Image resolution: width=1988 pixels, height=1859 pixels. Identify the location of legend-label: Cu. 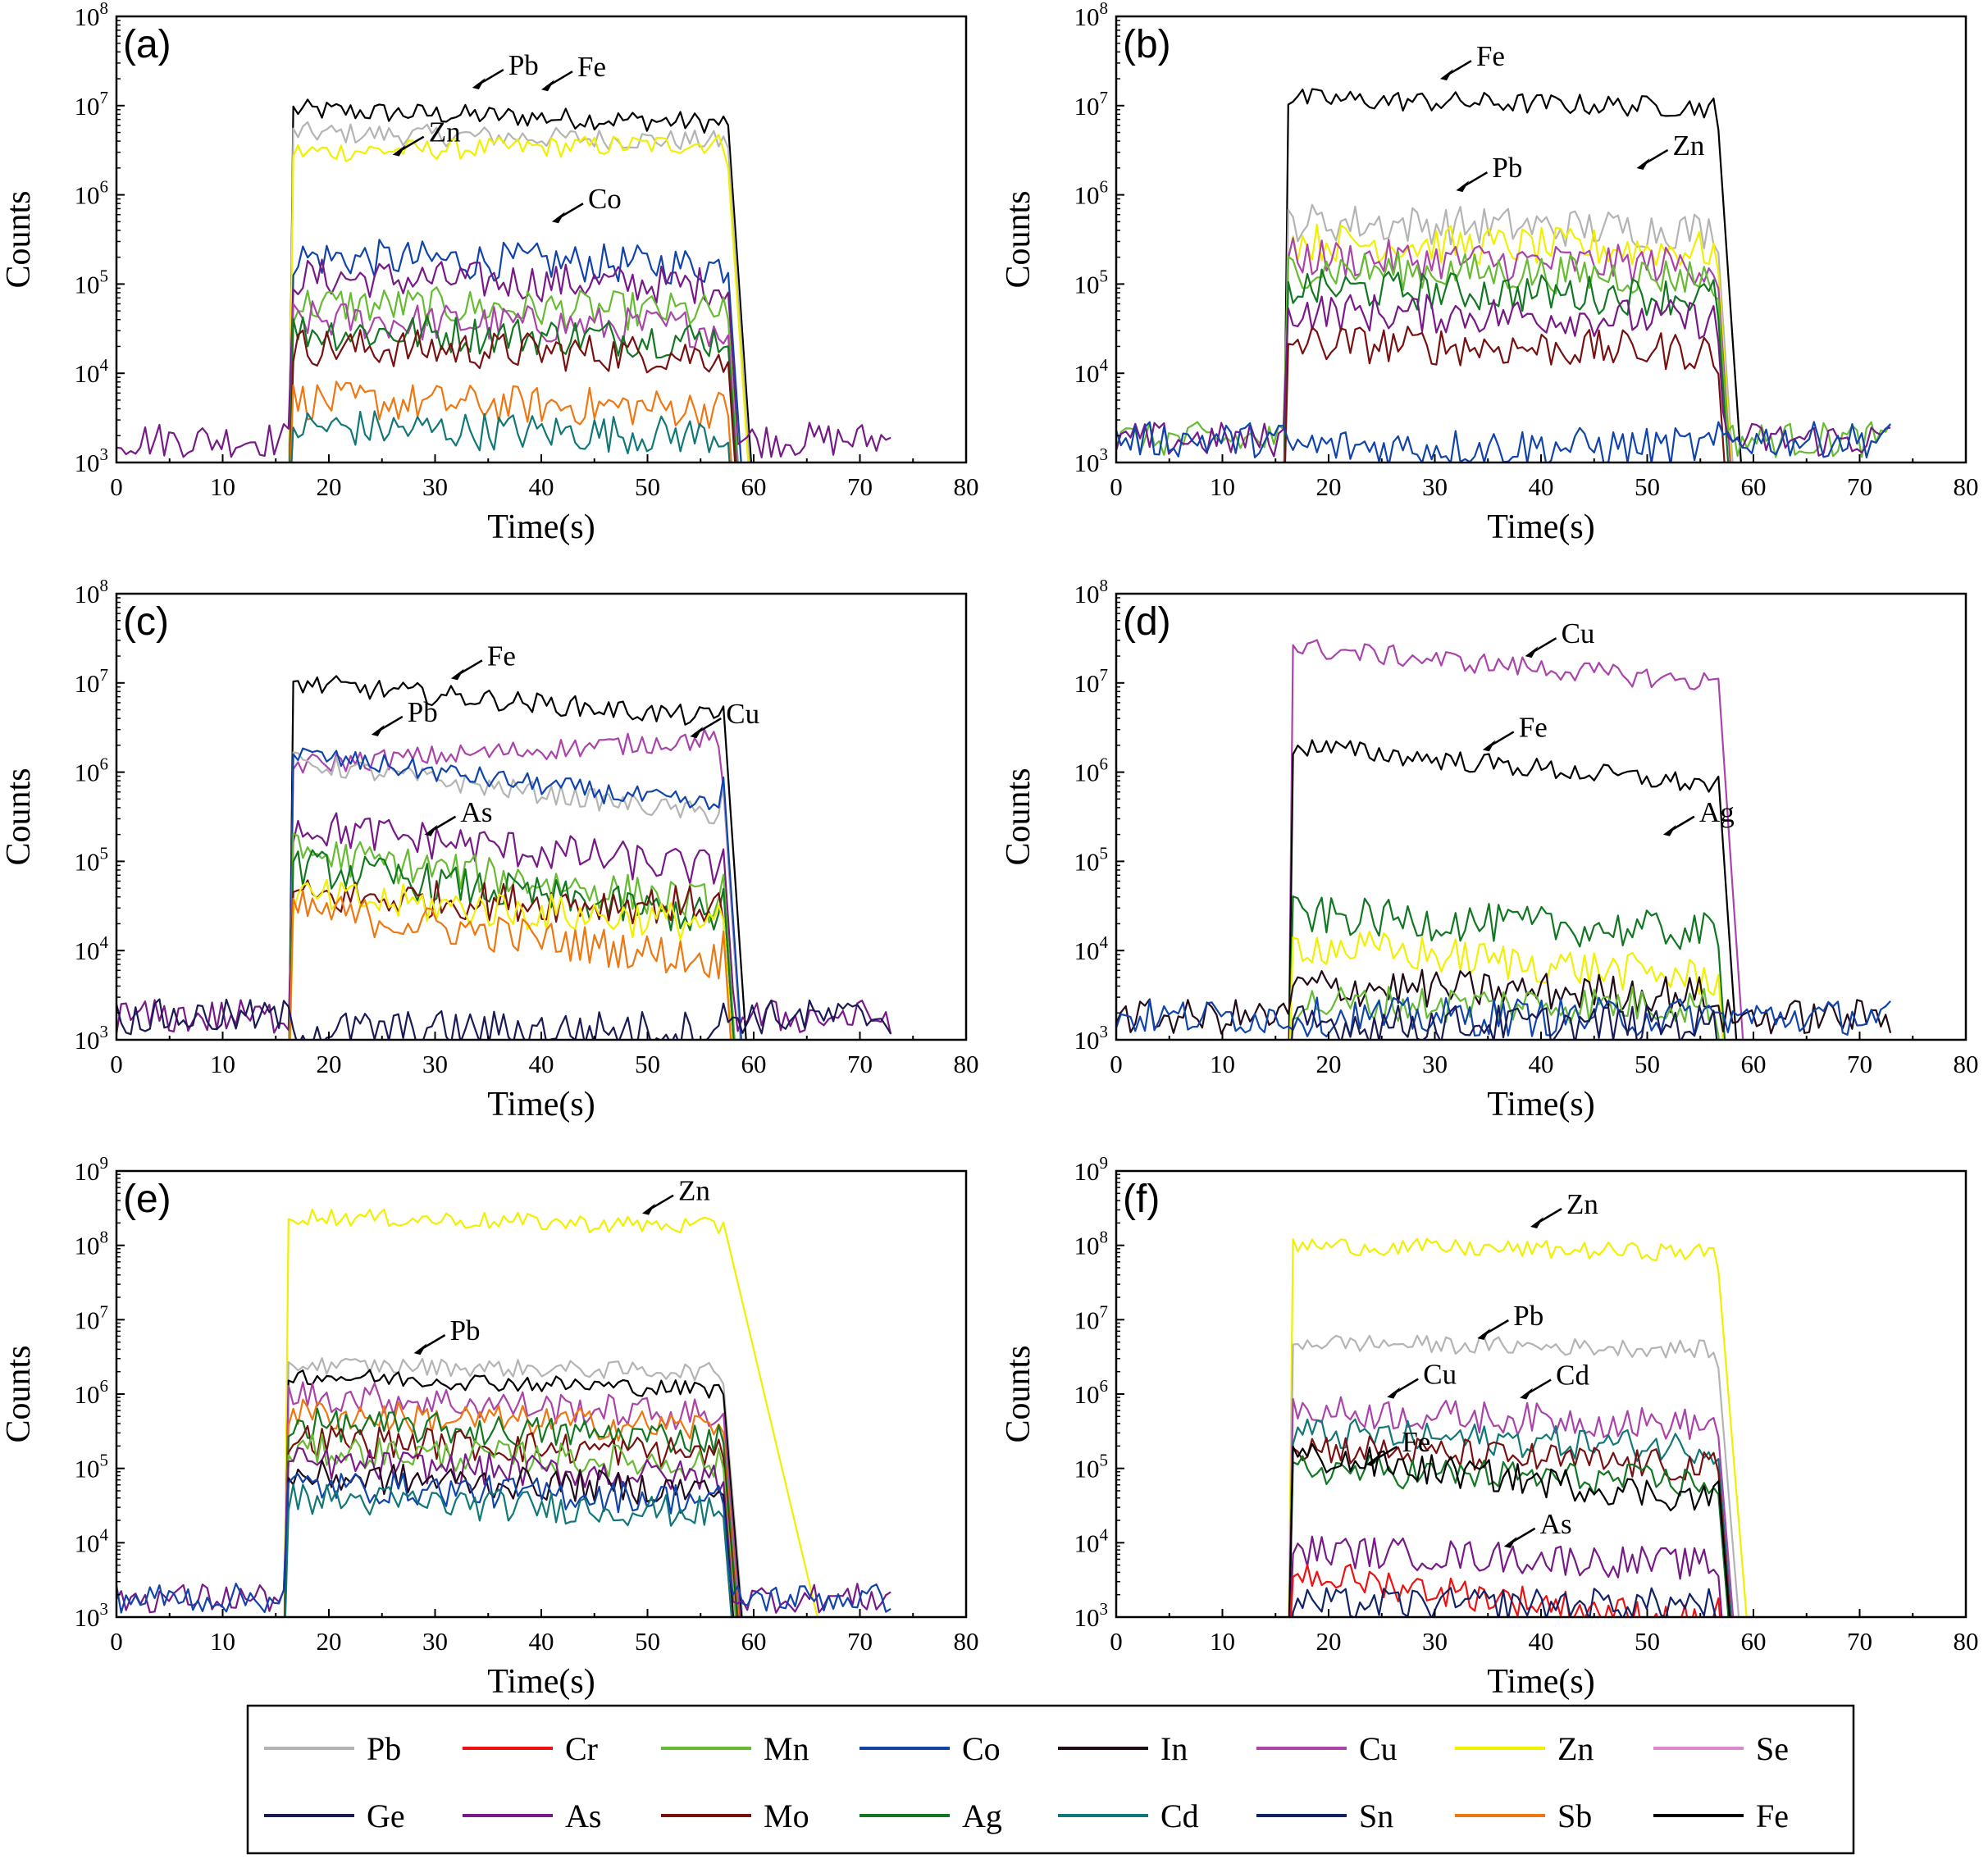
(1378, 1748).